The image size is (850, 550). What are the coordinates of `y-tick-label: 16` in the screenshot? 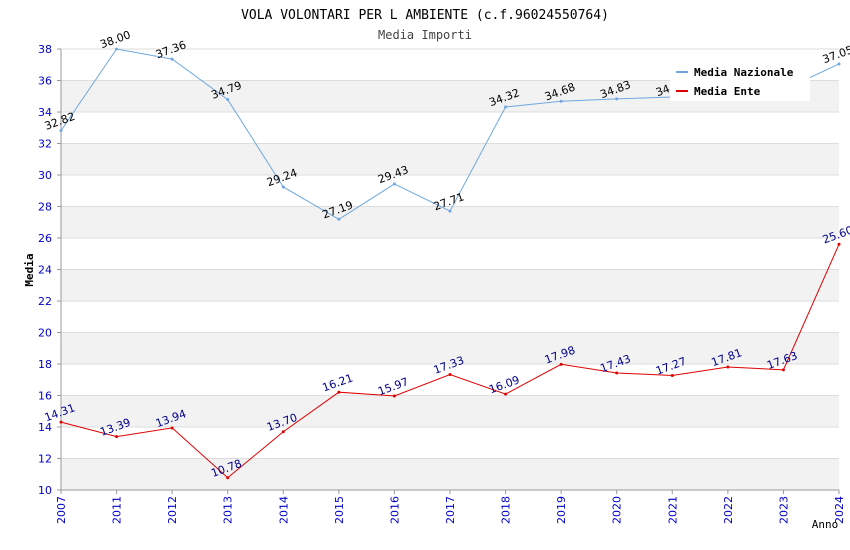 It's located at (45, 396).